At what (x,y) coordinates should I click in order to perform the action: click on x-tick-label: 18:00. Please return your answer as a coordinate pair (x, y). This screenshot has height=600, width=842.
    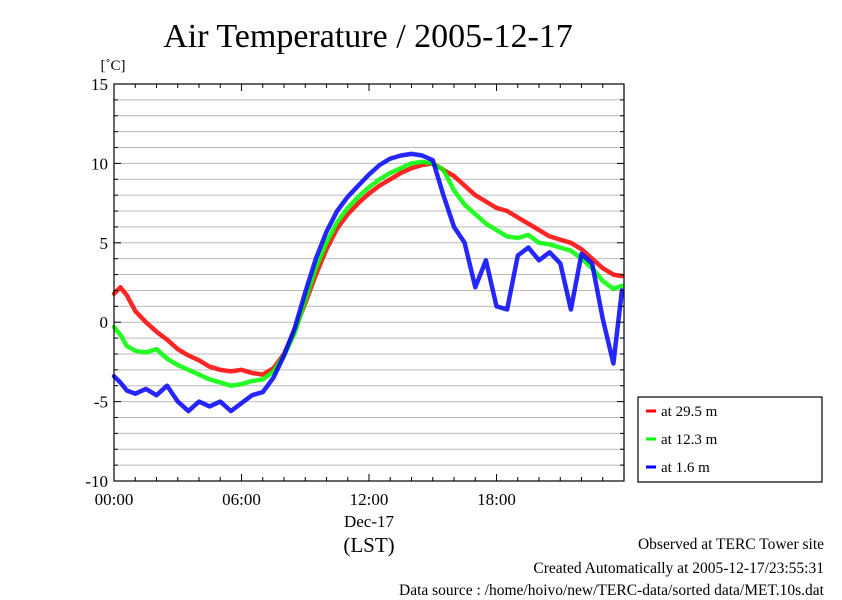
    Looking at the image, I should click on (496, 499).